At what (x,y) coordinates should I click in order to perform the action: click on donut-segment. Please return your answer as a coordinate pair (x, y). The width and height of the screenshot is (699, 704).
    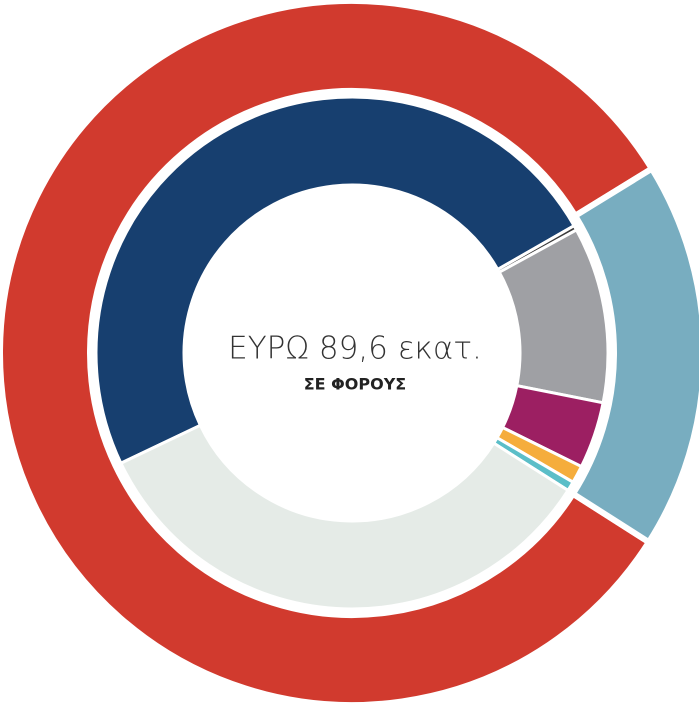
    Looking at the image, I should click on (633, 355).